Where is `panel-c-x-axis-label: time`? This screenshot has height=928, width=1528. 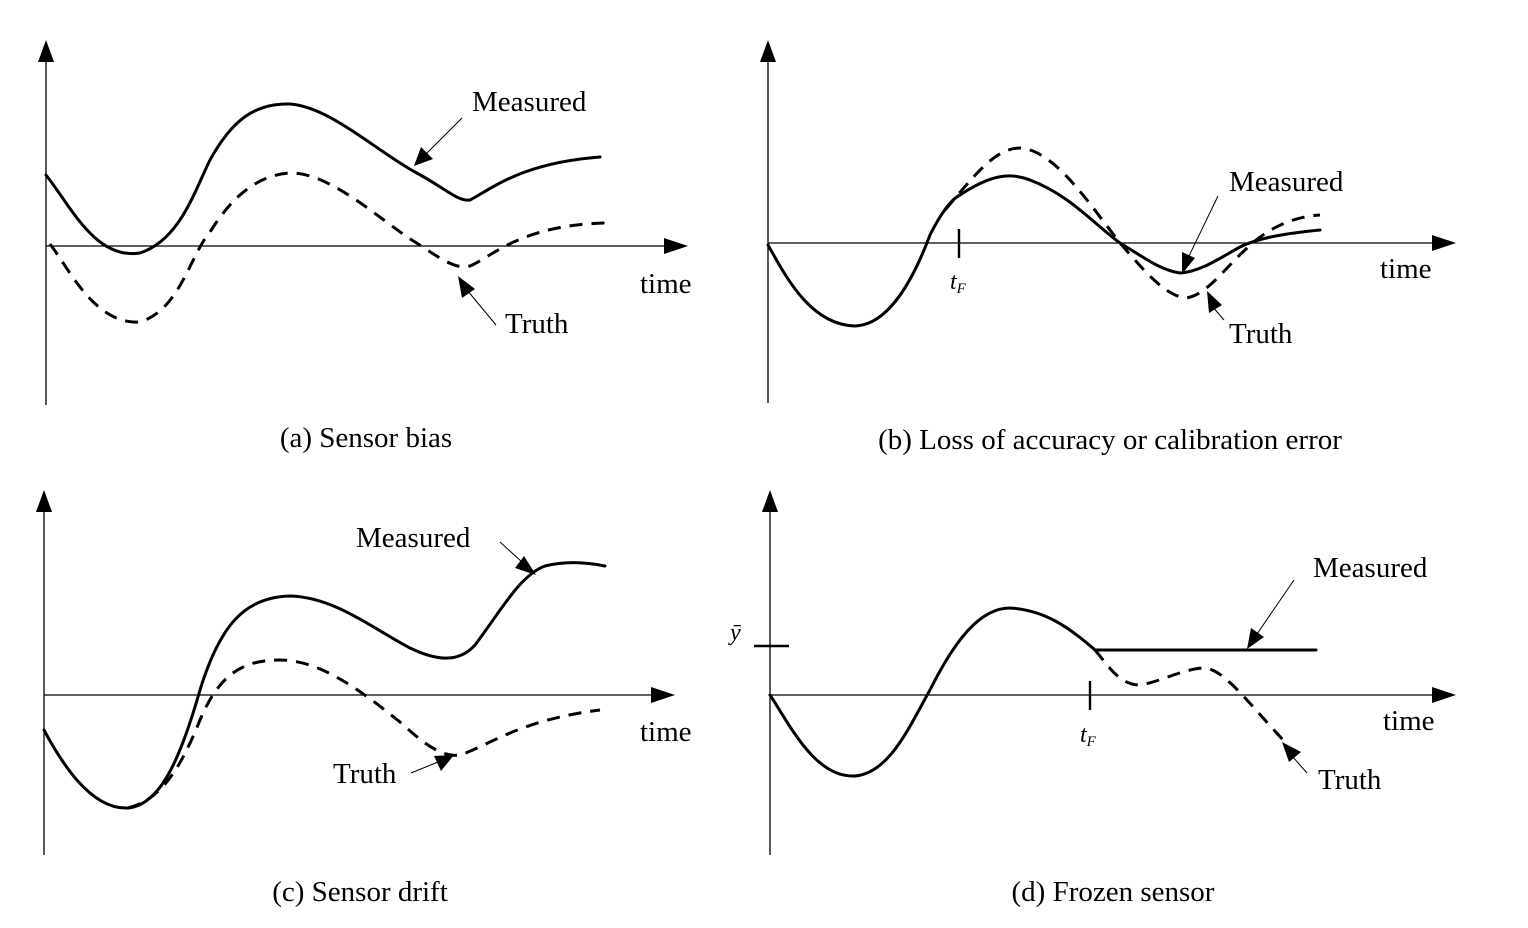 panel-c-x-axis-label: time is located at coordinates (666, 732).